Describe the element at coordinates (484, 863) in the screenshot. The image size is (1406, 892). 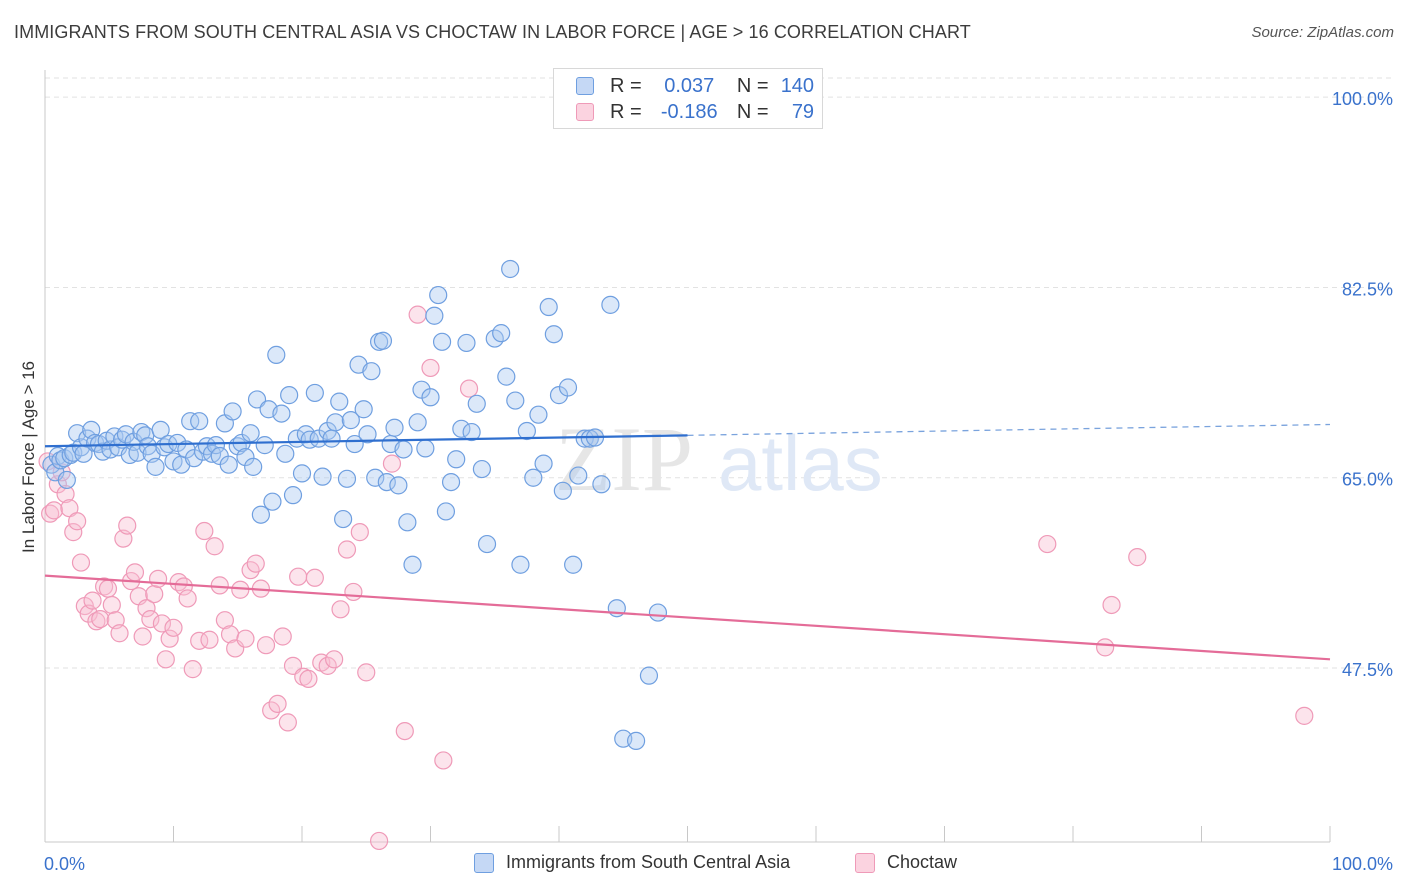
I see `immigrants-legend-swatch` at that location.